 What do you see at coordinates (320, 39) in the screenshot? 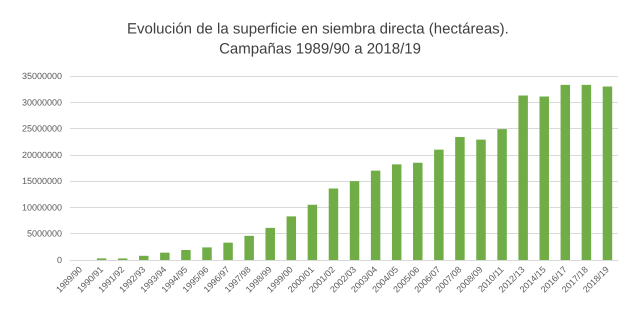
I see `chart-title: Evolución de la superficie en siembra directa (hectáreas). Campañas 1989/90 a 2018/19` at bounding box center [320, 39].